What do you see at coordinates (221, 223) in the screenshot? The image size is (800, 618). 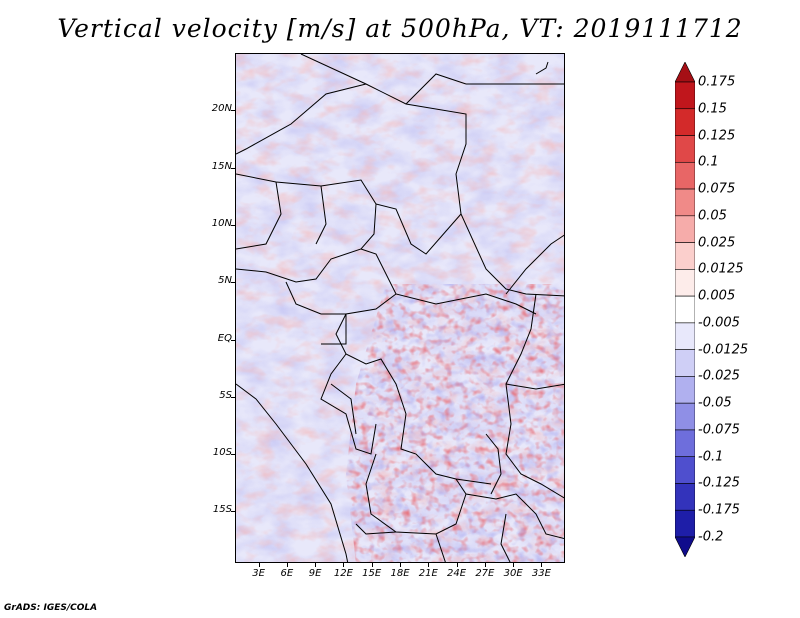 I see `latitude-label: 10N` at bounding box center [221, 223].